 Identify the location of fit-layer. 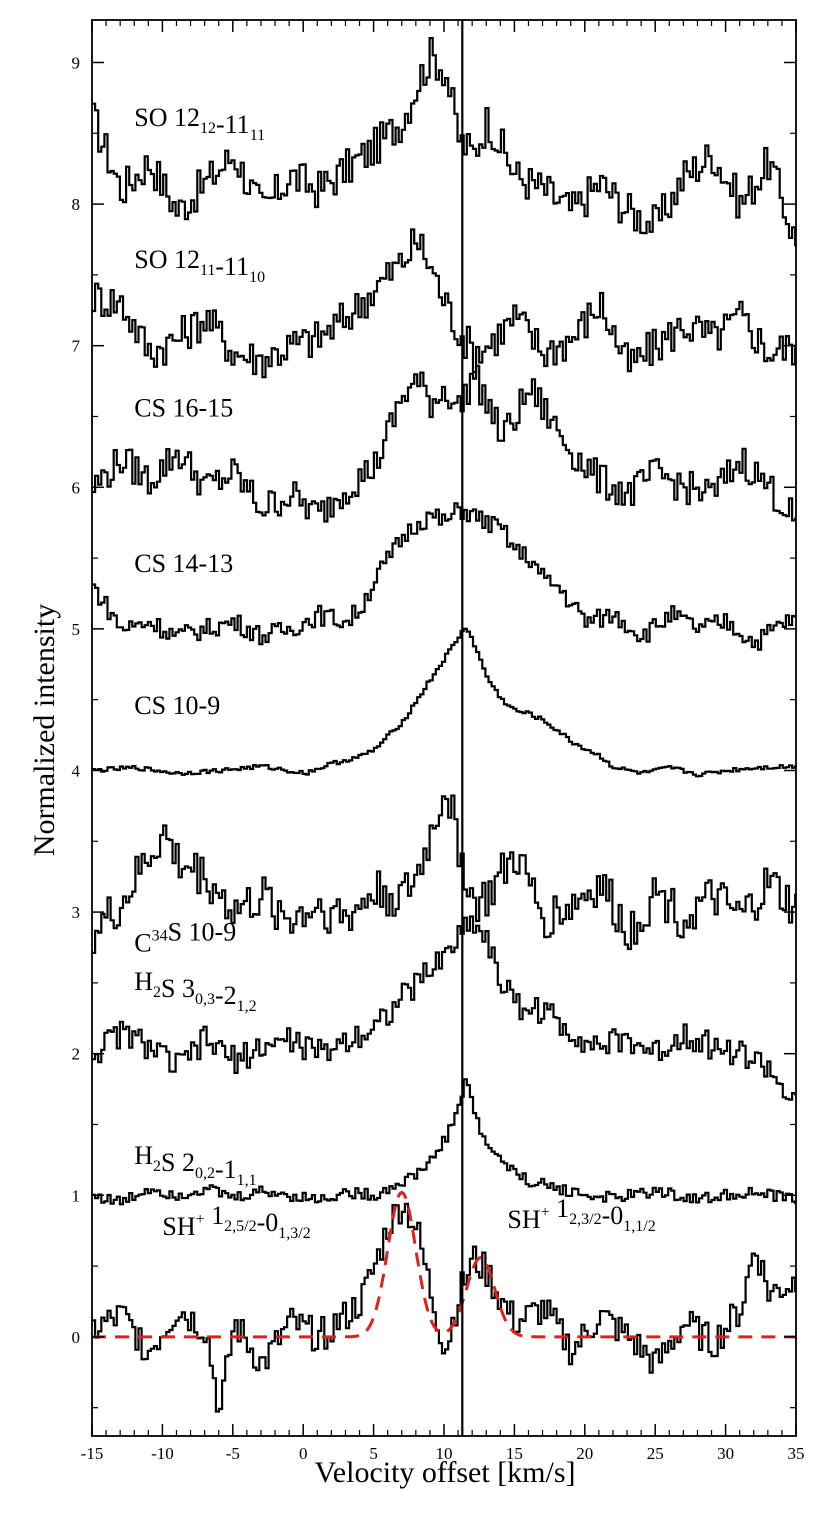
(444, 1264).